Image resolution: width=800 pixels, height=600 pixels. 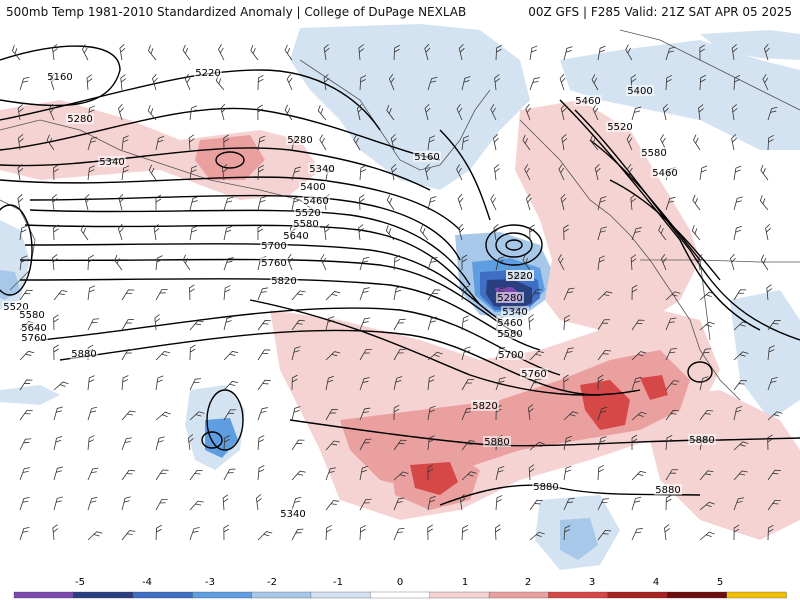 What do you see at coordinates (80, 582) in the screenshot?
I see `colorbar-tick-label: -5` at bounding box center [80, 582].